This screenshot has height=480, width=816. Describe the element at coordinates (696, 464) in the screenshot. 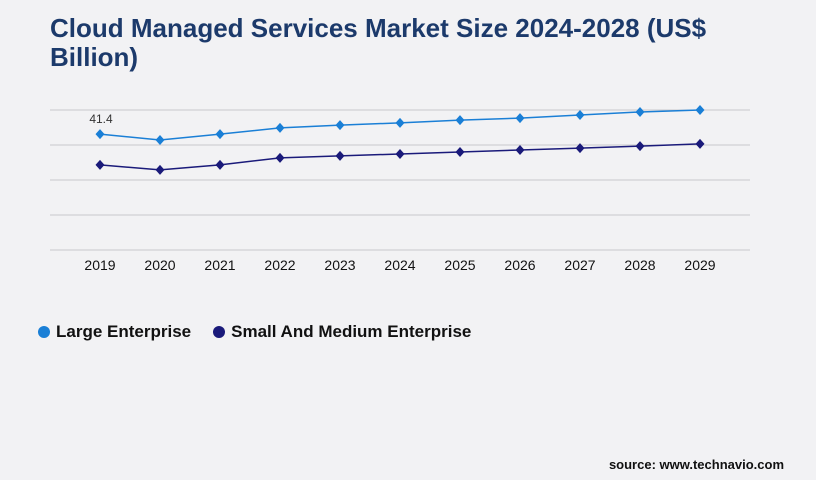

I see `source-note: source: www.technavio.com` at that location.